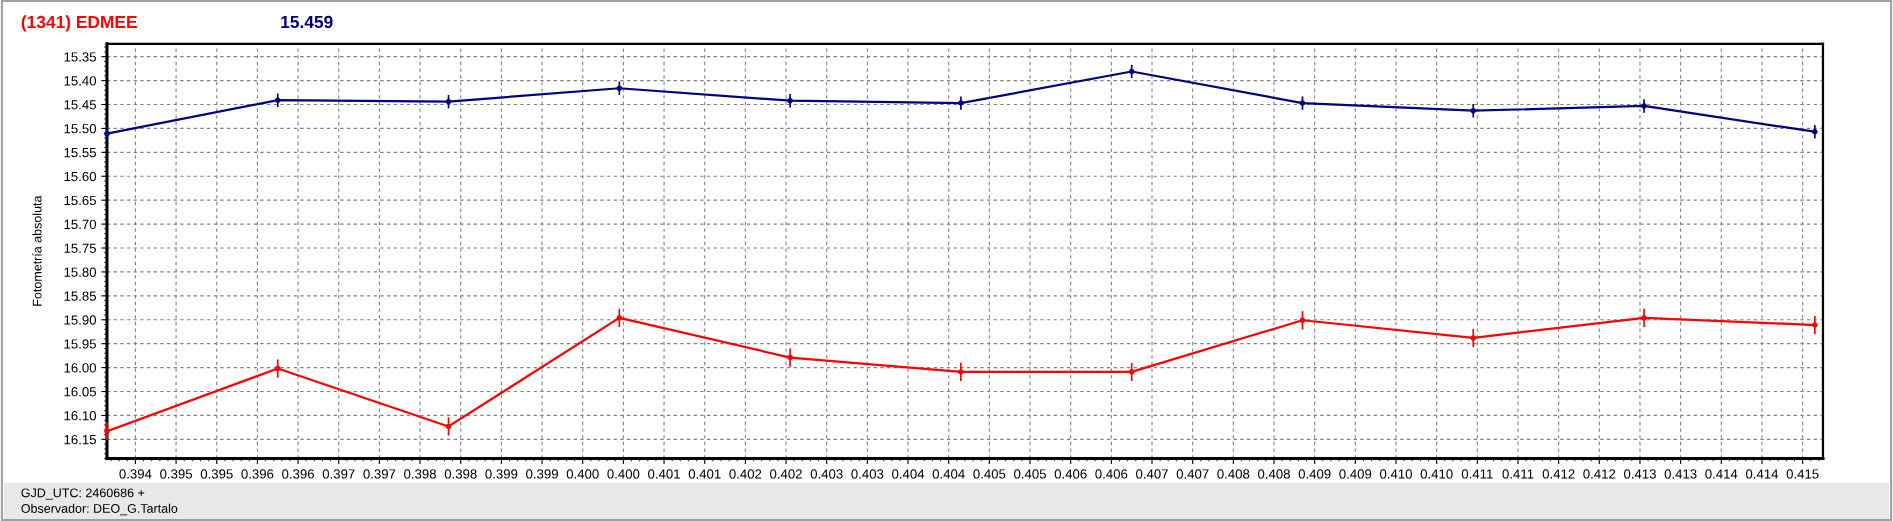 This screenshot has width=1893, height=521. Describe the element at coordinates (80, 200) in the screenshot. I see `y-tick-label: 15.65` at that location.